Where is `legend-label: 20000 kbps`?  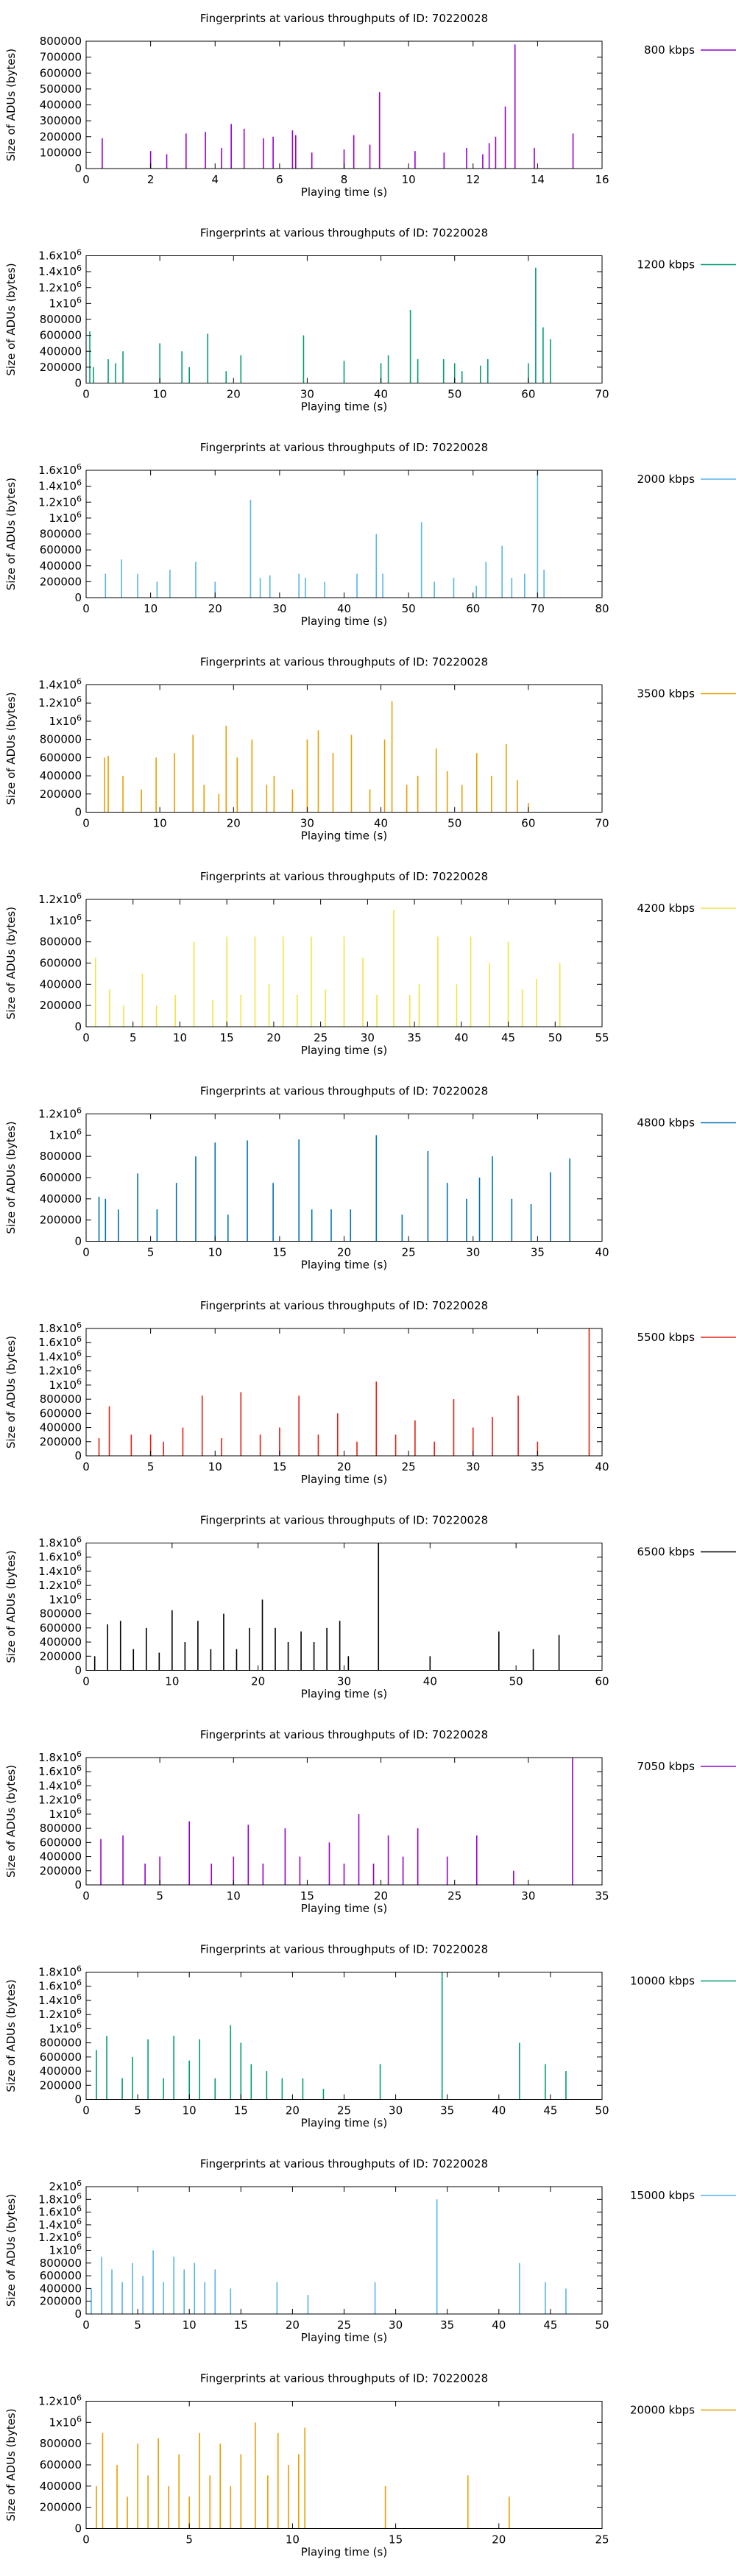
legend-label: 20000 kbps is located at coordinates (662, 2410).